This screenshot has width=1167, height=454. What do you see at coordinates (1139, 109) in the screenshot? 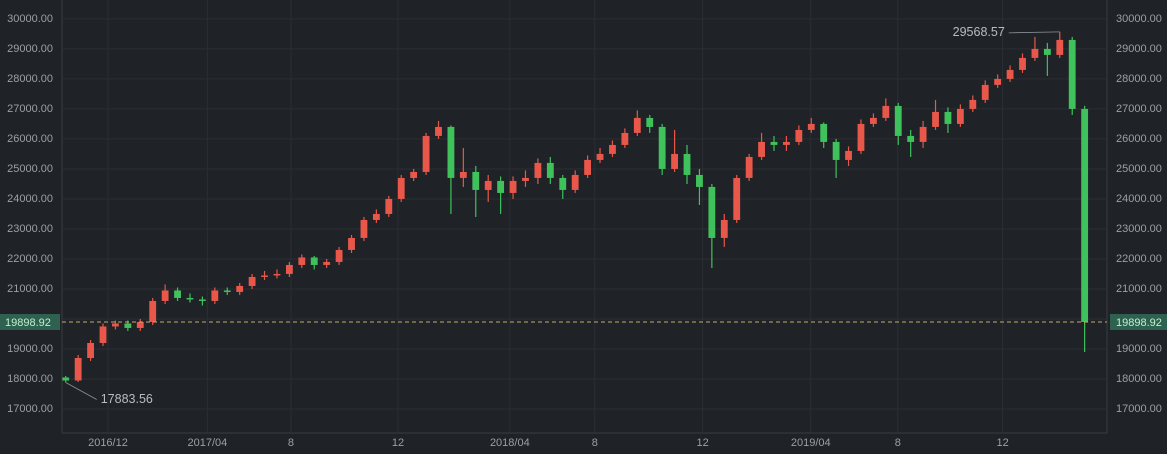
I see `y2-tick-label: 27000.00` at bounding box center [1139, 109].